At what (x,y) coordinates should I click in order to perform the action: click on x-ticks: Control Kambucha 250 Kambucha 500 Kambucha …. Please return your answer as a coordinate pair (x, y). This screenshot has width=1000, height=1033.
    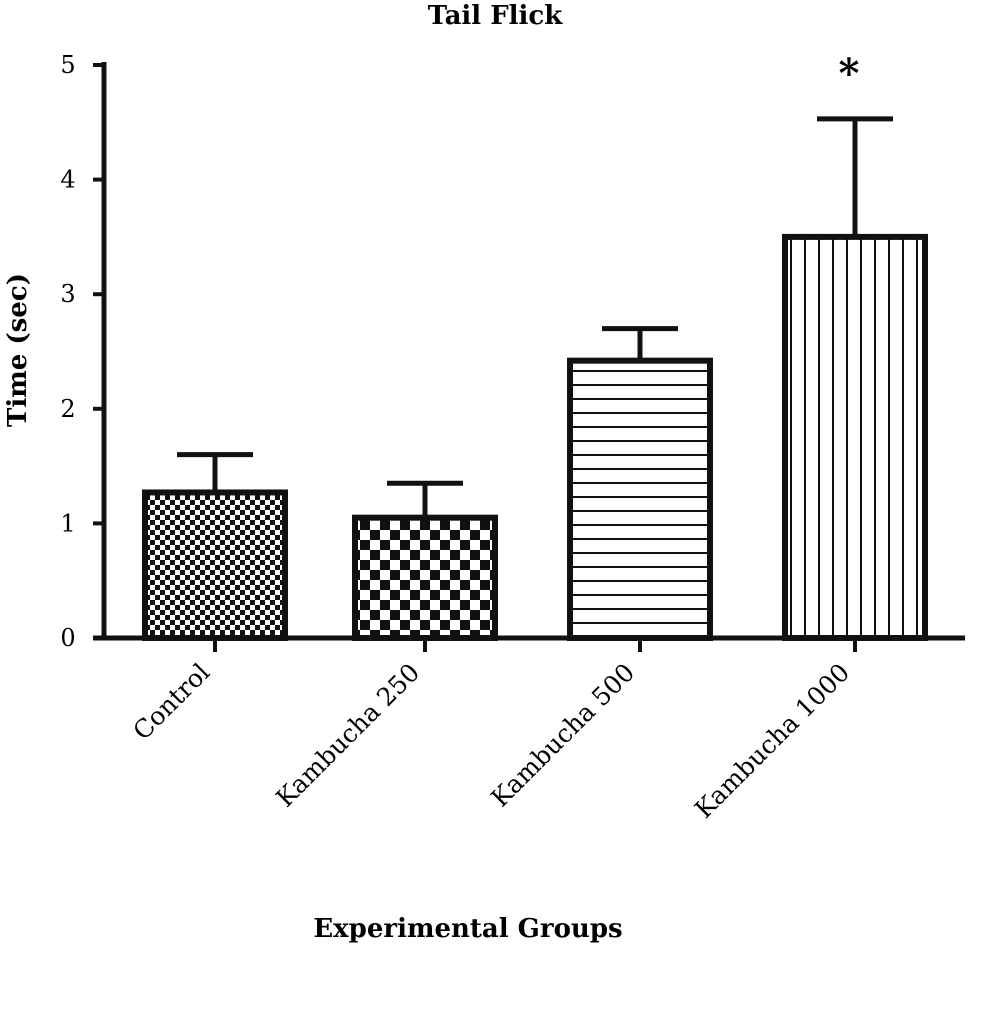
    Looking at the image, I should click on (492, 731).